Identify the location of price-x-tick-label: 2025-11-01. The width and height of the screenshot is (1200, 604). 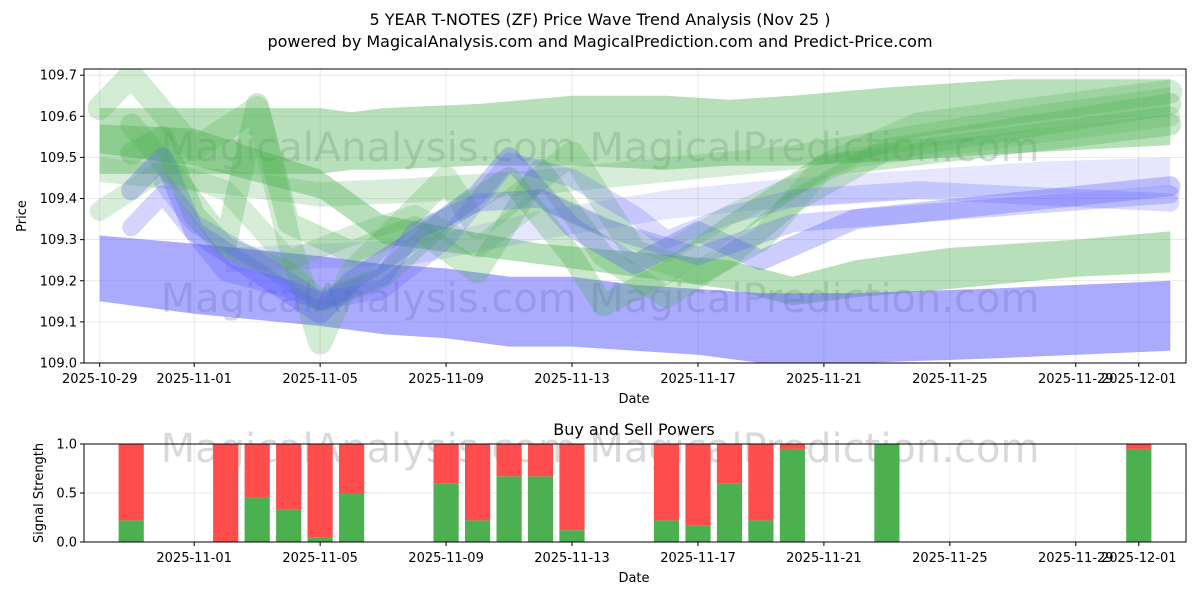
(194, 379).